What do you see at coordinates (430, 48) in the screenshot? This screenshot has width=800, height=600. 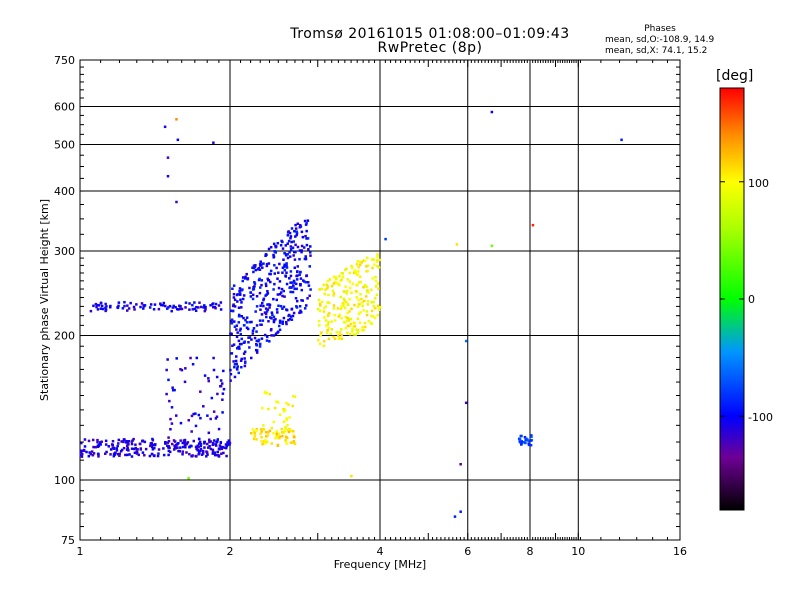 I see `chart-subtitle: RwPretec (8p)` at bounding box center [430, 48].